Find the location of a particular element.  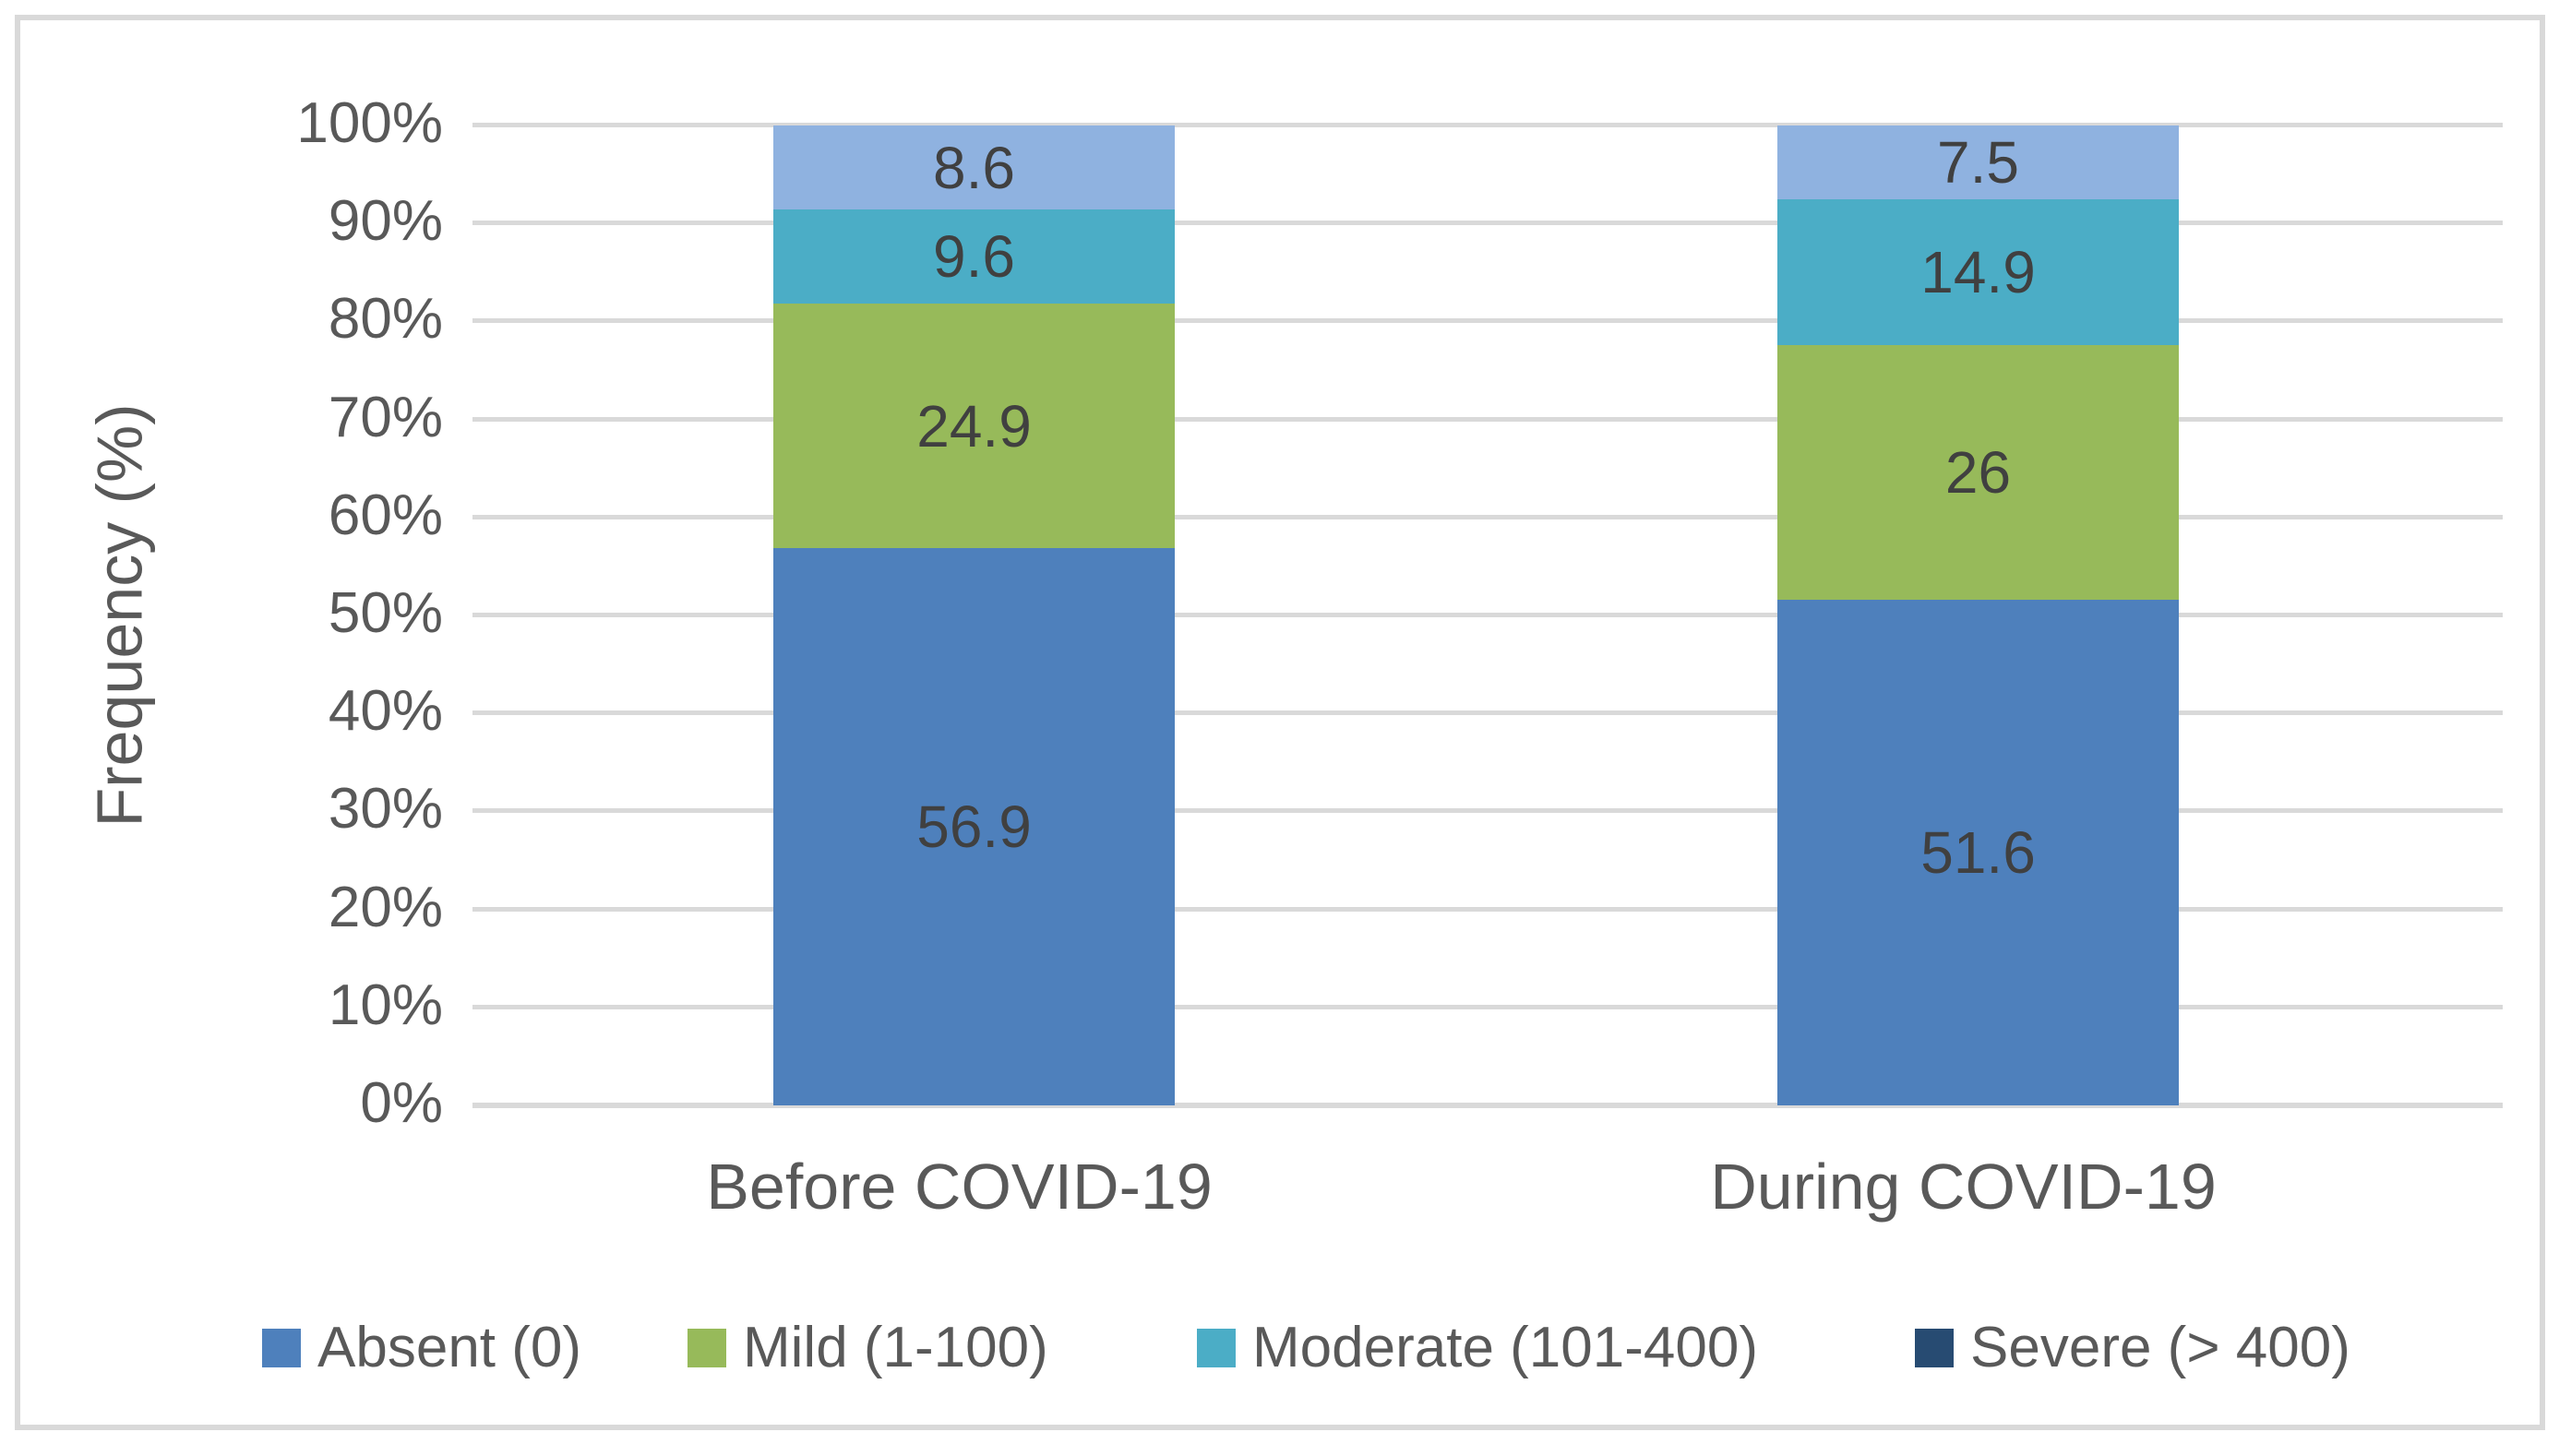

y-tick-label-10: 10% is located at coordinates (385, 1005).